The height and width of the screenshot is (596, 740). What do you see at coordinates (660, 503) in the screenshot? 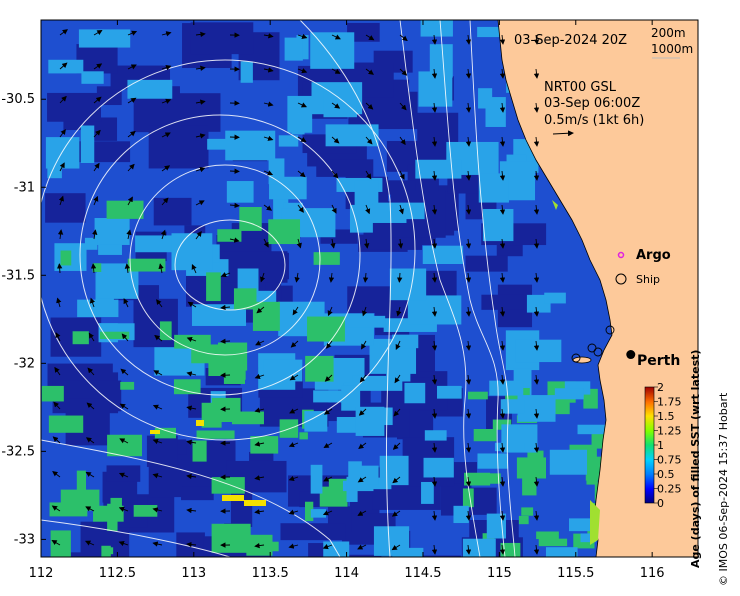
I see `colorbar-tick-label: 0` at bounding box center [660, 503].